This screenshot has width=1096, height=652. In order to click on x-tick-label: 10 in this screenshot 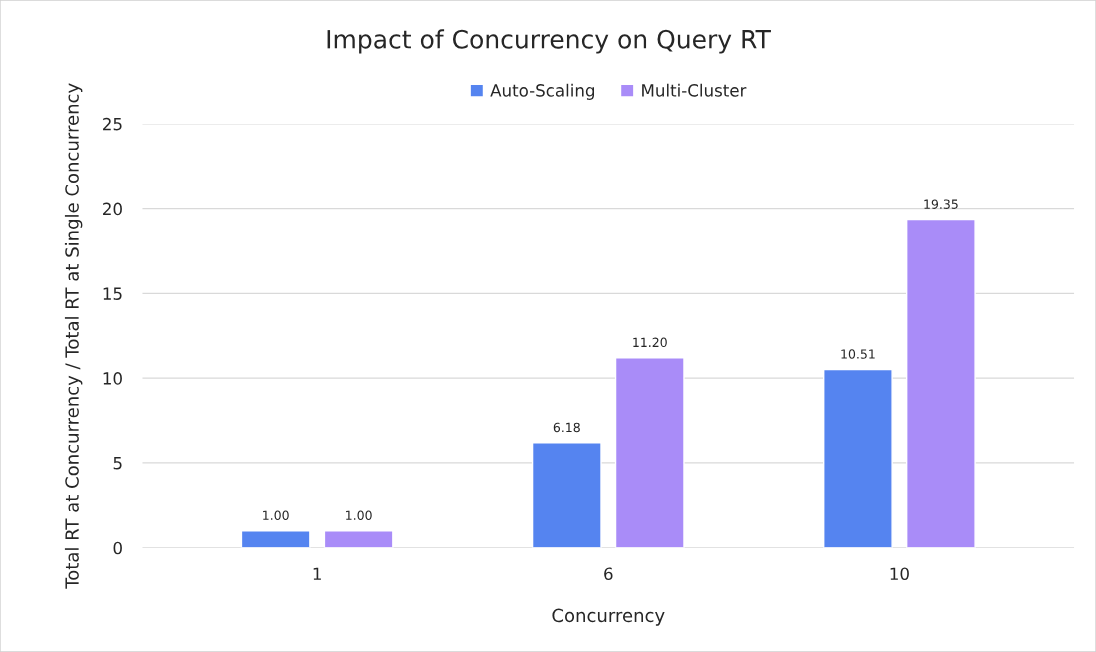, I will do `click(899, 574)`.